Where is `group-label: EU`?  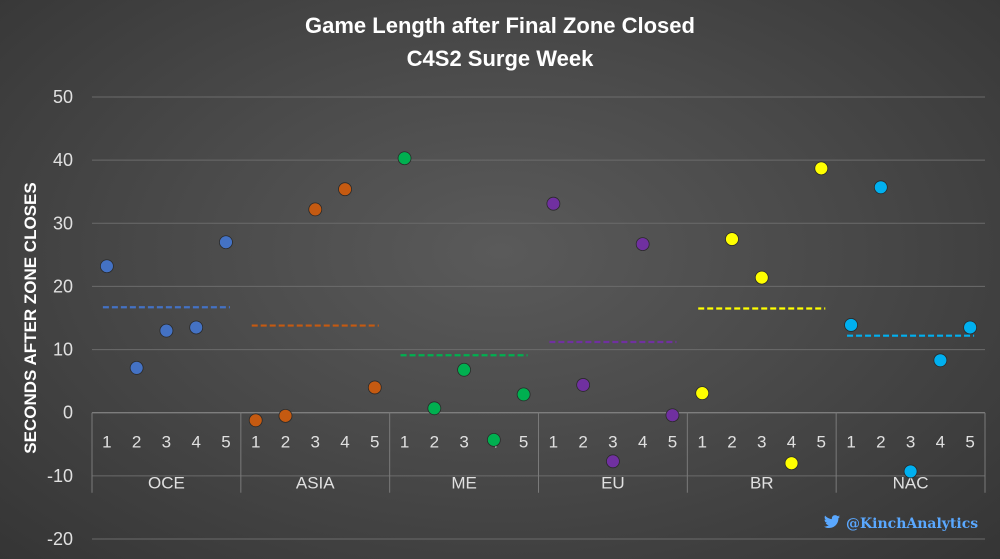 group-label: EU is located at coordinates (613, 483).